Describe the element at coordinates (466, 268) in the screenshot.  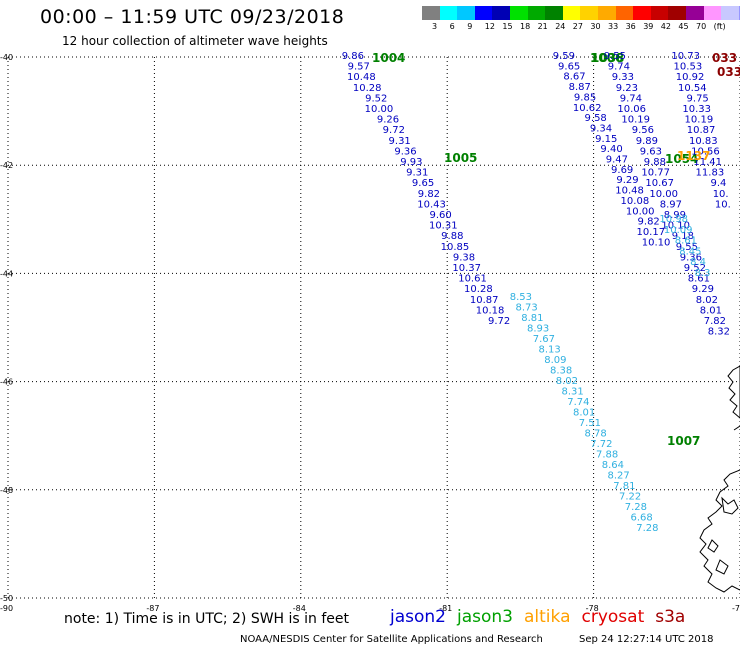
I see `wave-height-value: 10.37` at that location.